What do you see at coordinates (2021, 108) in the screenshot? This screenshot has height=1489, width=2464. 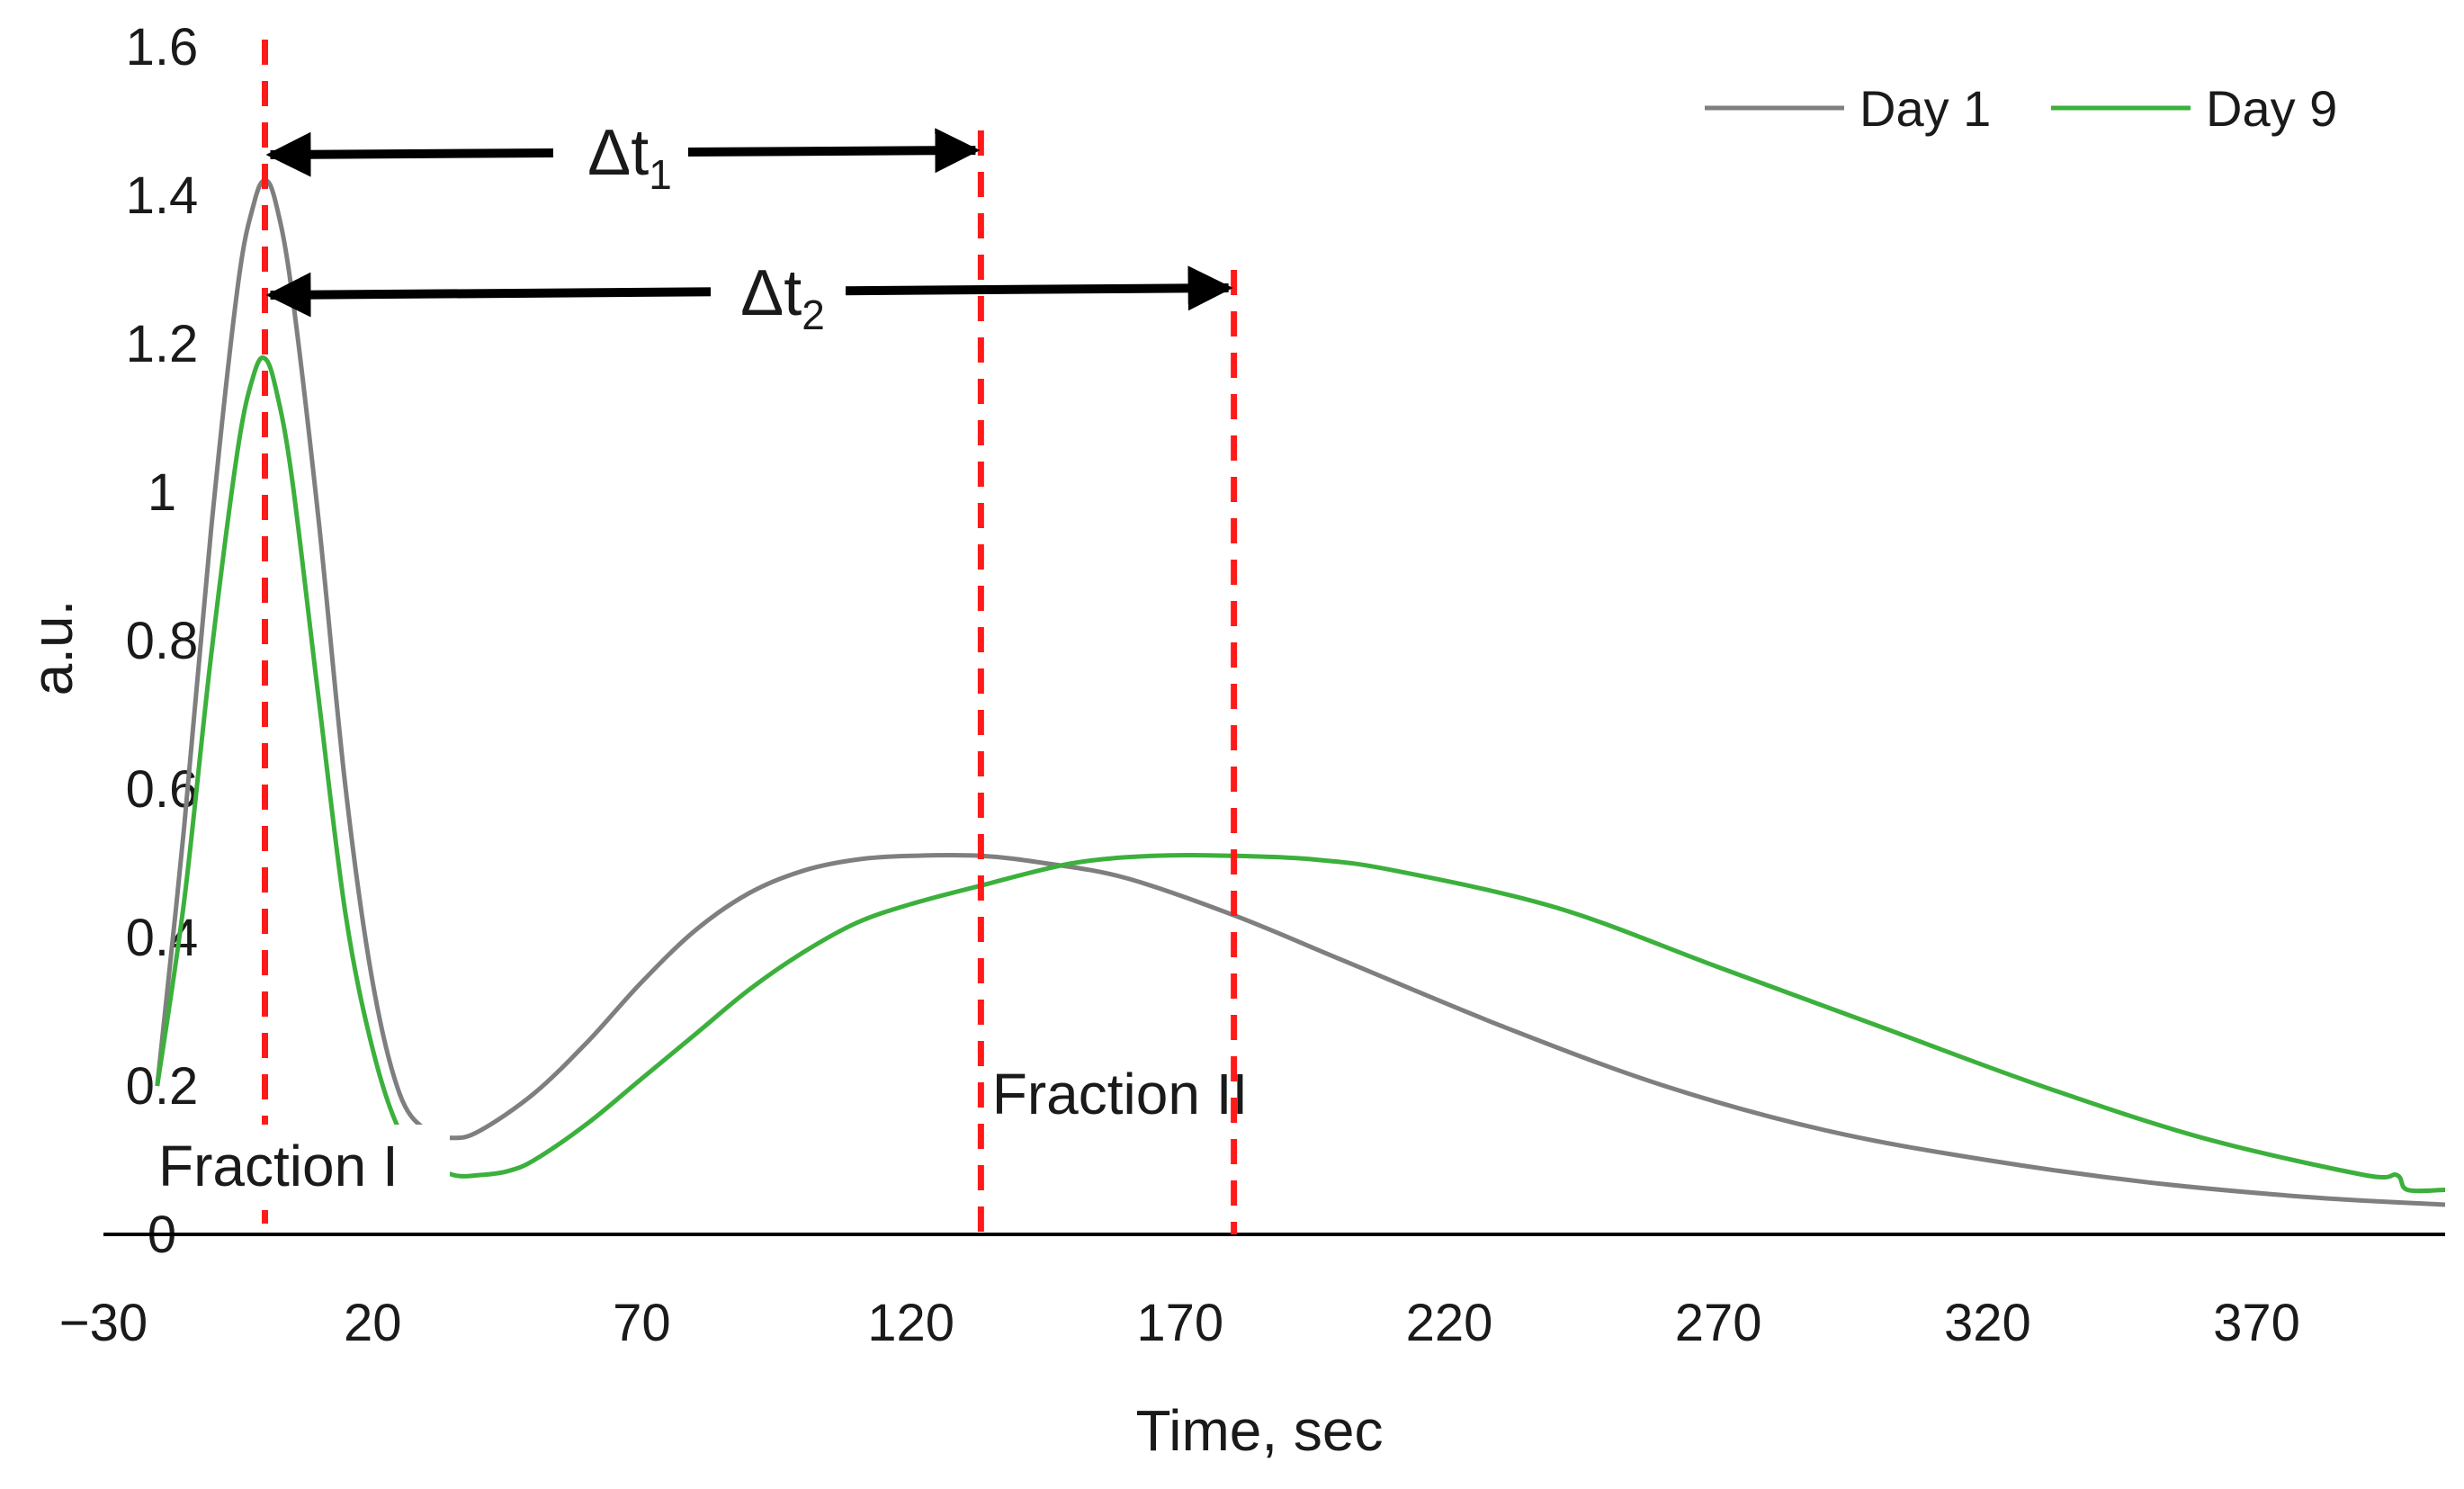 I see `legend: Day 1 Day 9` at bounding box center [2021, 108].